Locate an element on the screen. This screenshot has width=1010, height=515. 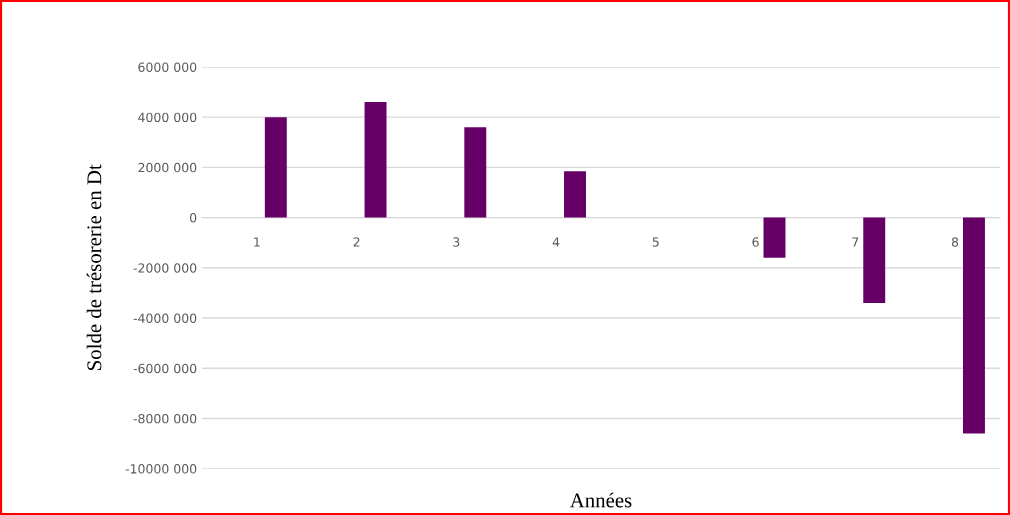
y-tick-label: -8000 000 is located at coordinates (165, 418).